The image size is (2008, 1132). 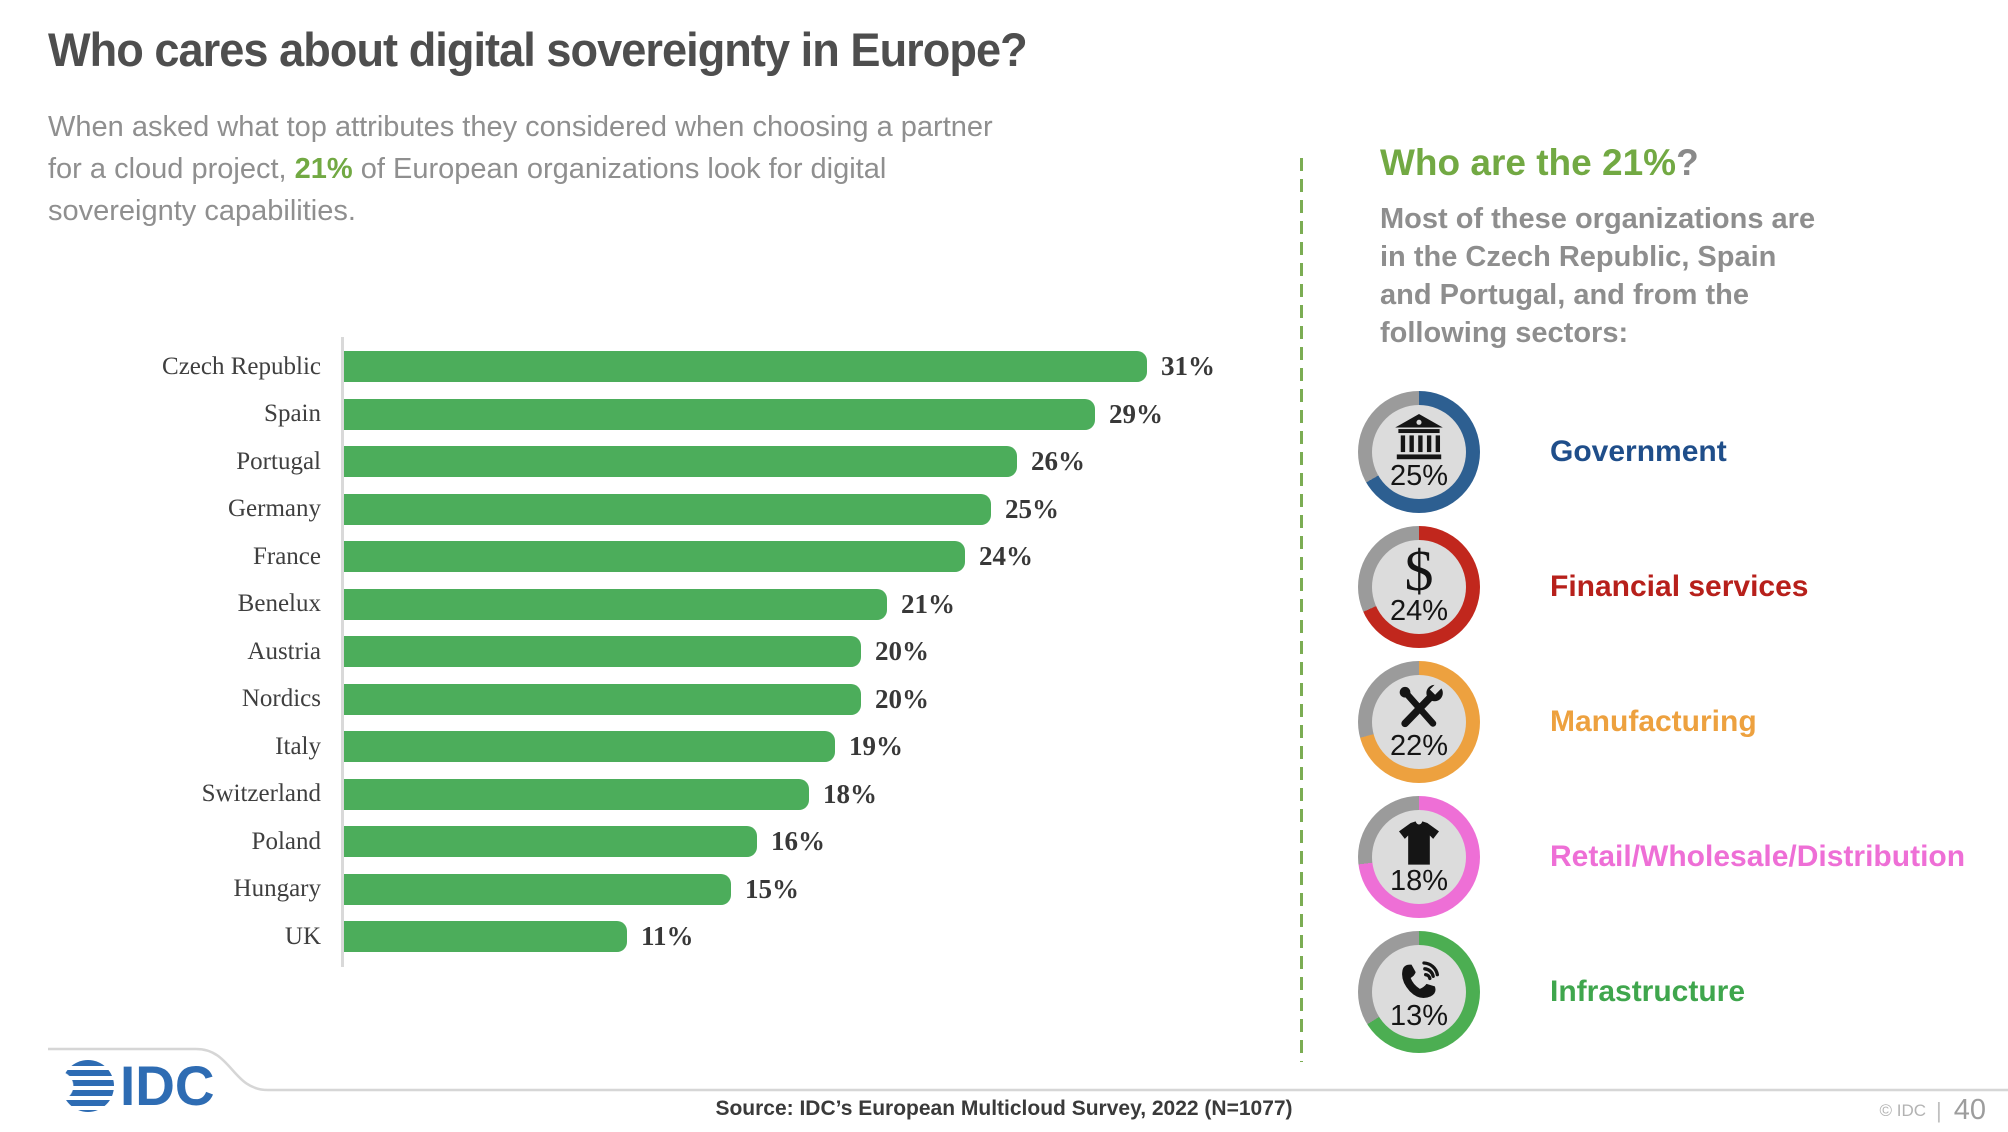 I want to click on bar-label: Hungary, so click(x=277, y=889).